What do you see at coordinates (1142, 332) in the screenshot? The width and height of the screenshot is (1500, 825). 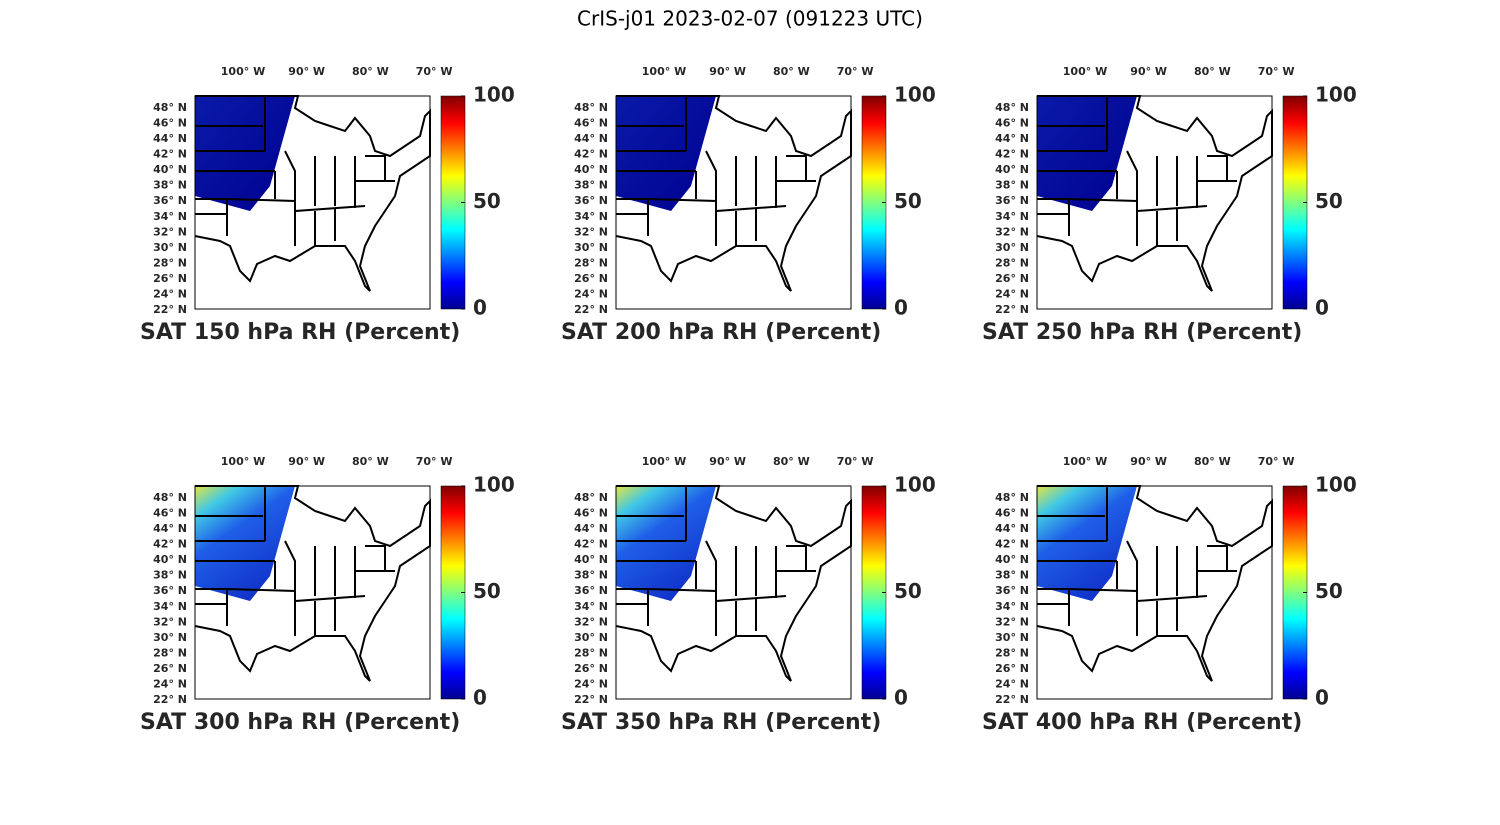 I see `panel-title: SAT 250 hPa RH (Percent)` at bounding box center [1142, 332].